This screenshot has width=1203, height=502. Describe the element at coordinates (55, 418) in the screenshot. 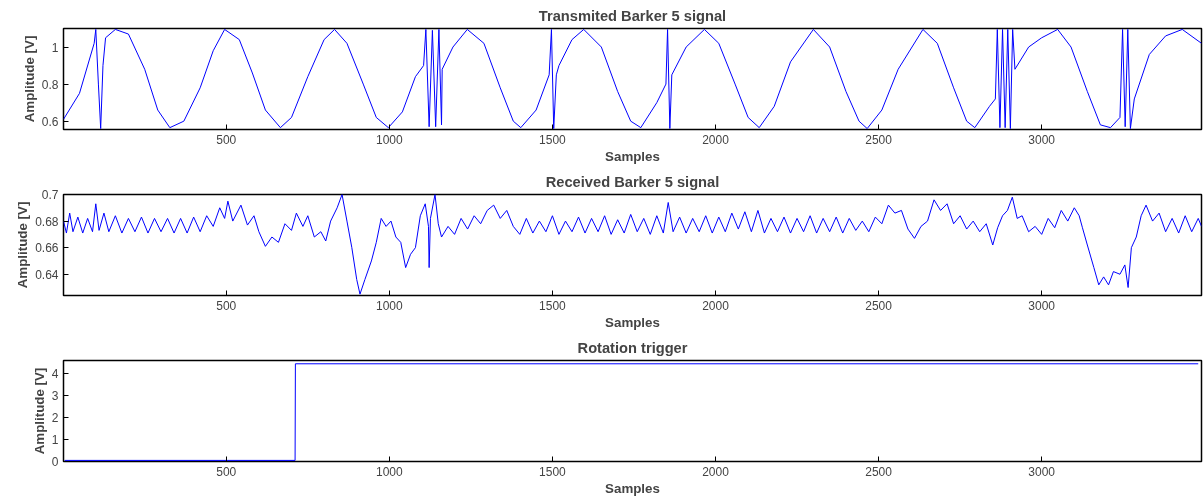

I see `y-tick-label: 2` at that location.